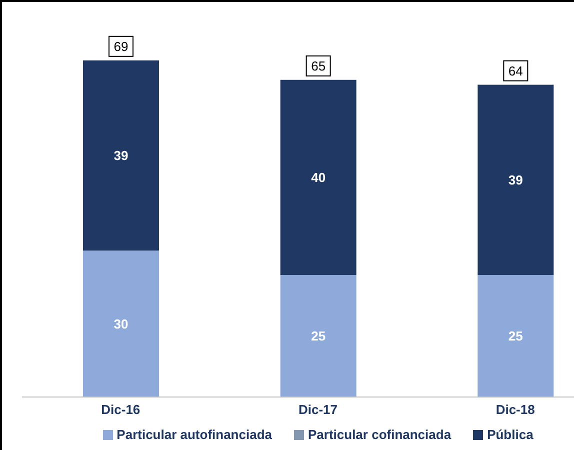  I want to click on x-tick-label: Dic-16, so click(120, 410).